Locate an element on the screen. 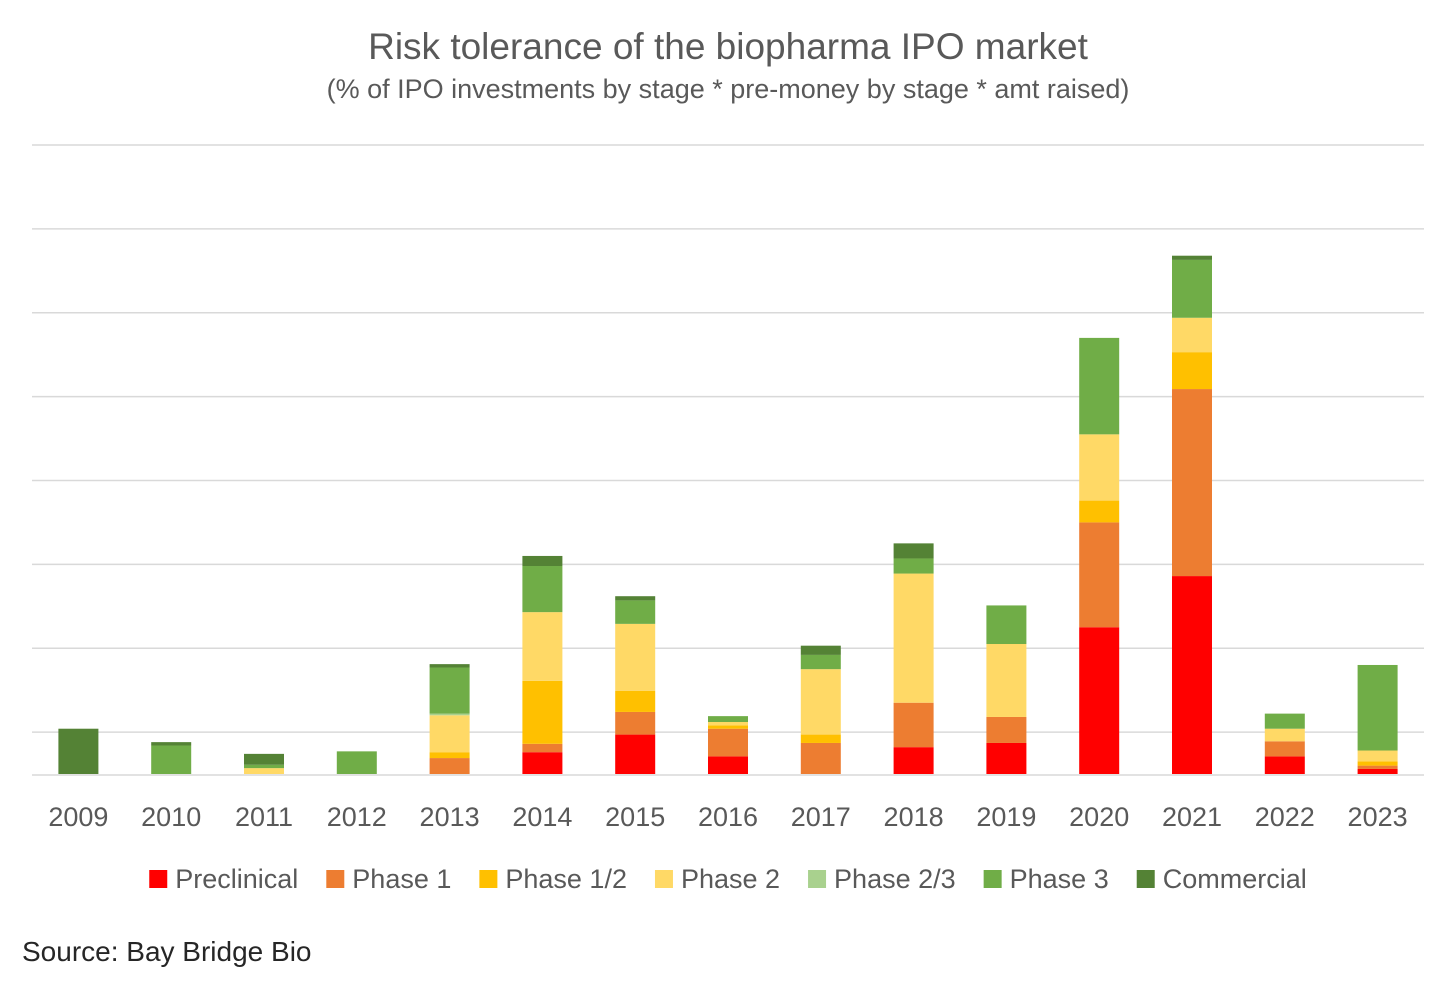 The height and width of the screenshot is (994, 1456). x-tick-label-2016: 2016 is located at coordinates (728, 817).